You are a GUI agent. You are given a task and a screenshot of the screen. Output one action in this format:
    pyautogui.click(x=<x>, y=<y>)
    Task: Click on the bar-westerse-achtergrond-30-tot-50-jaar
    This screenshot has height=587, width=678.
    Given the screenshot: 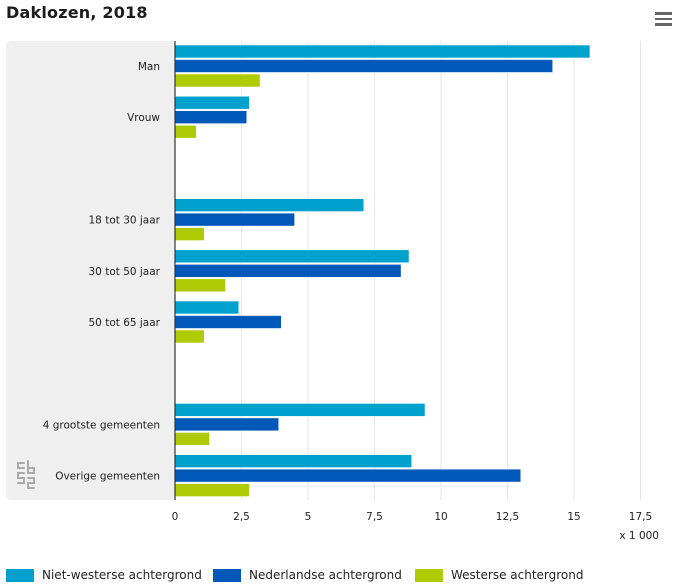 What is the action you would take?
    pyautogui.click(x=200, y=285)
    